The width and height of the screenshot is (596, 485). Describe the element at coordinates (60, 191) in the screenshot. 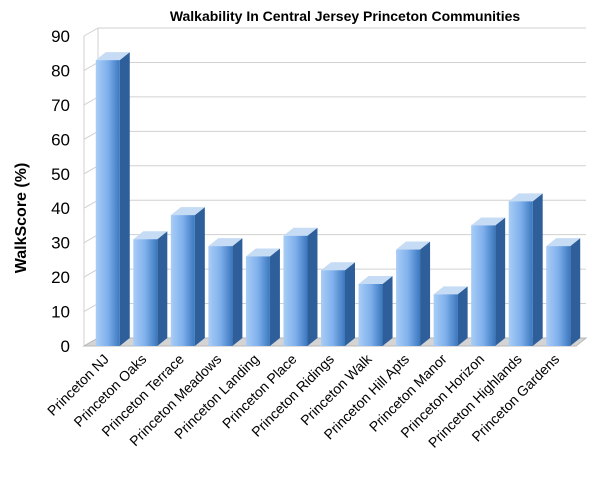

I see `y-axis-ticks: 0 10 20 30 40 50 60 70 80 90` at that location.